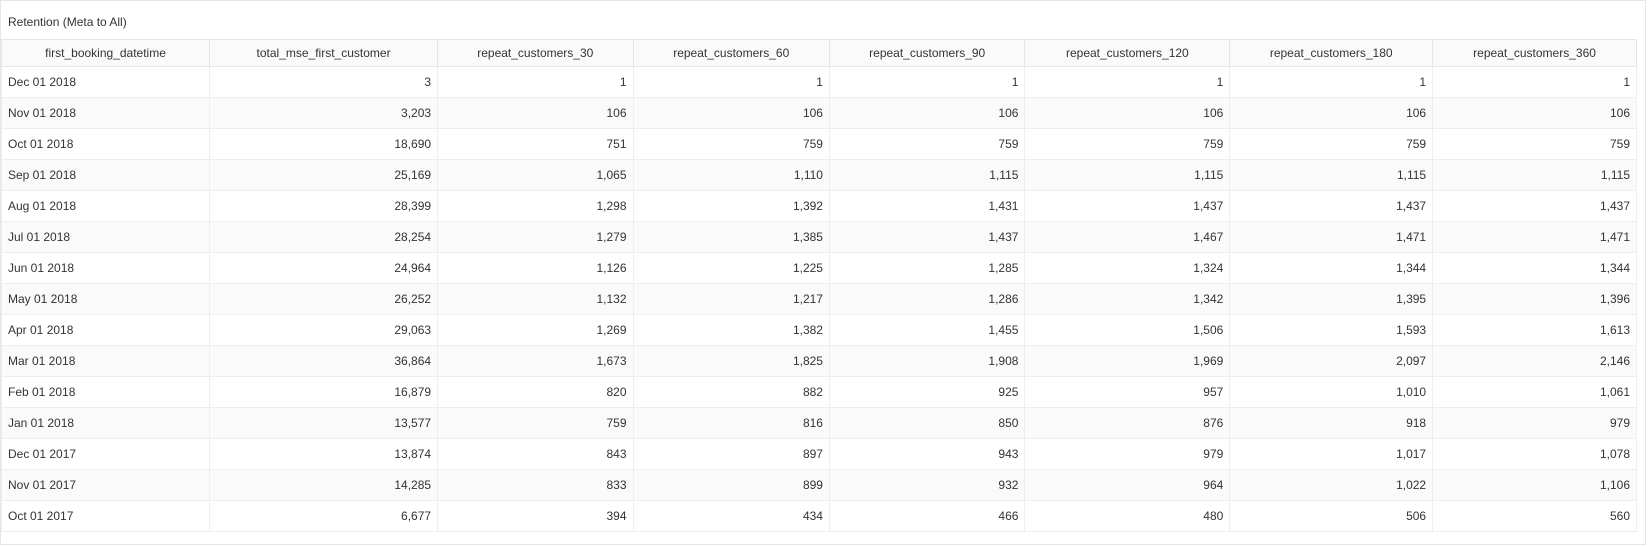  What do you see at coordinates (324, 485) in the screenshot?
I see `cell-total-mse-first-customer: 14,285` at bounding box center [324, 485].